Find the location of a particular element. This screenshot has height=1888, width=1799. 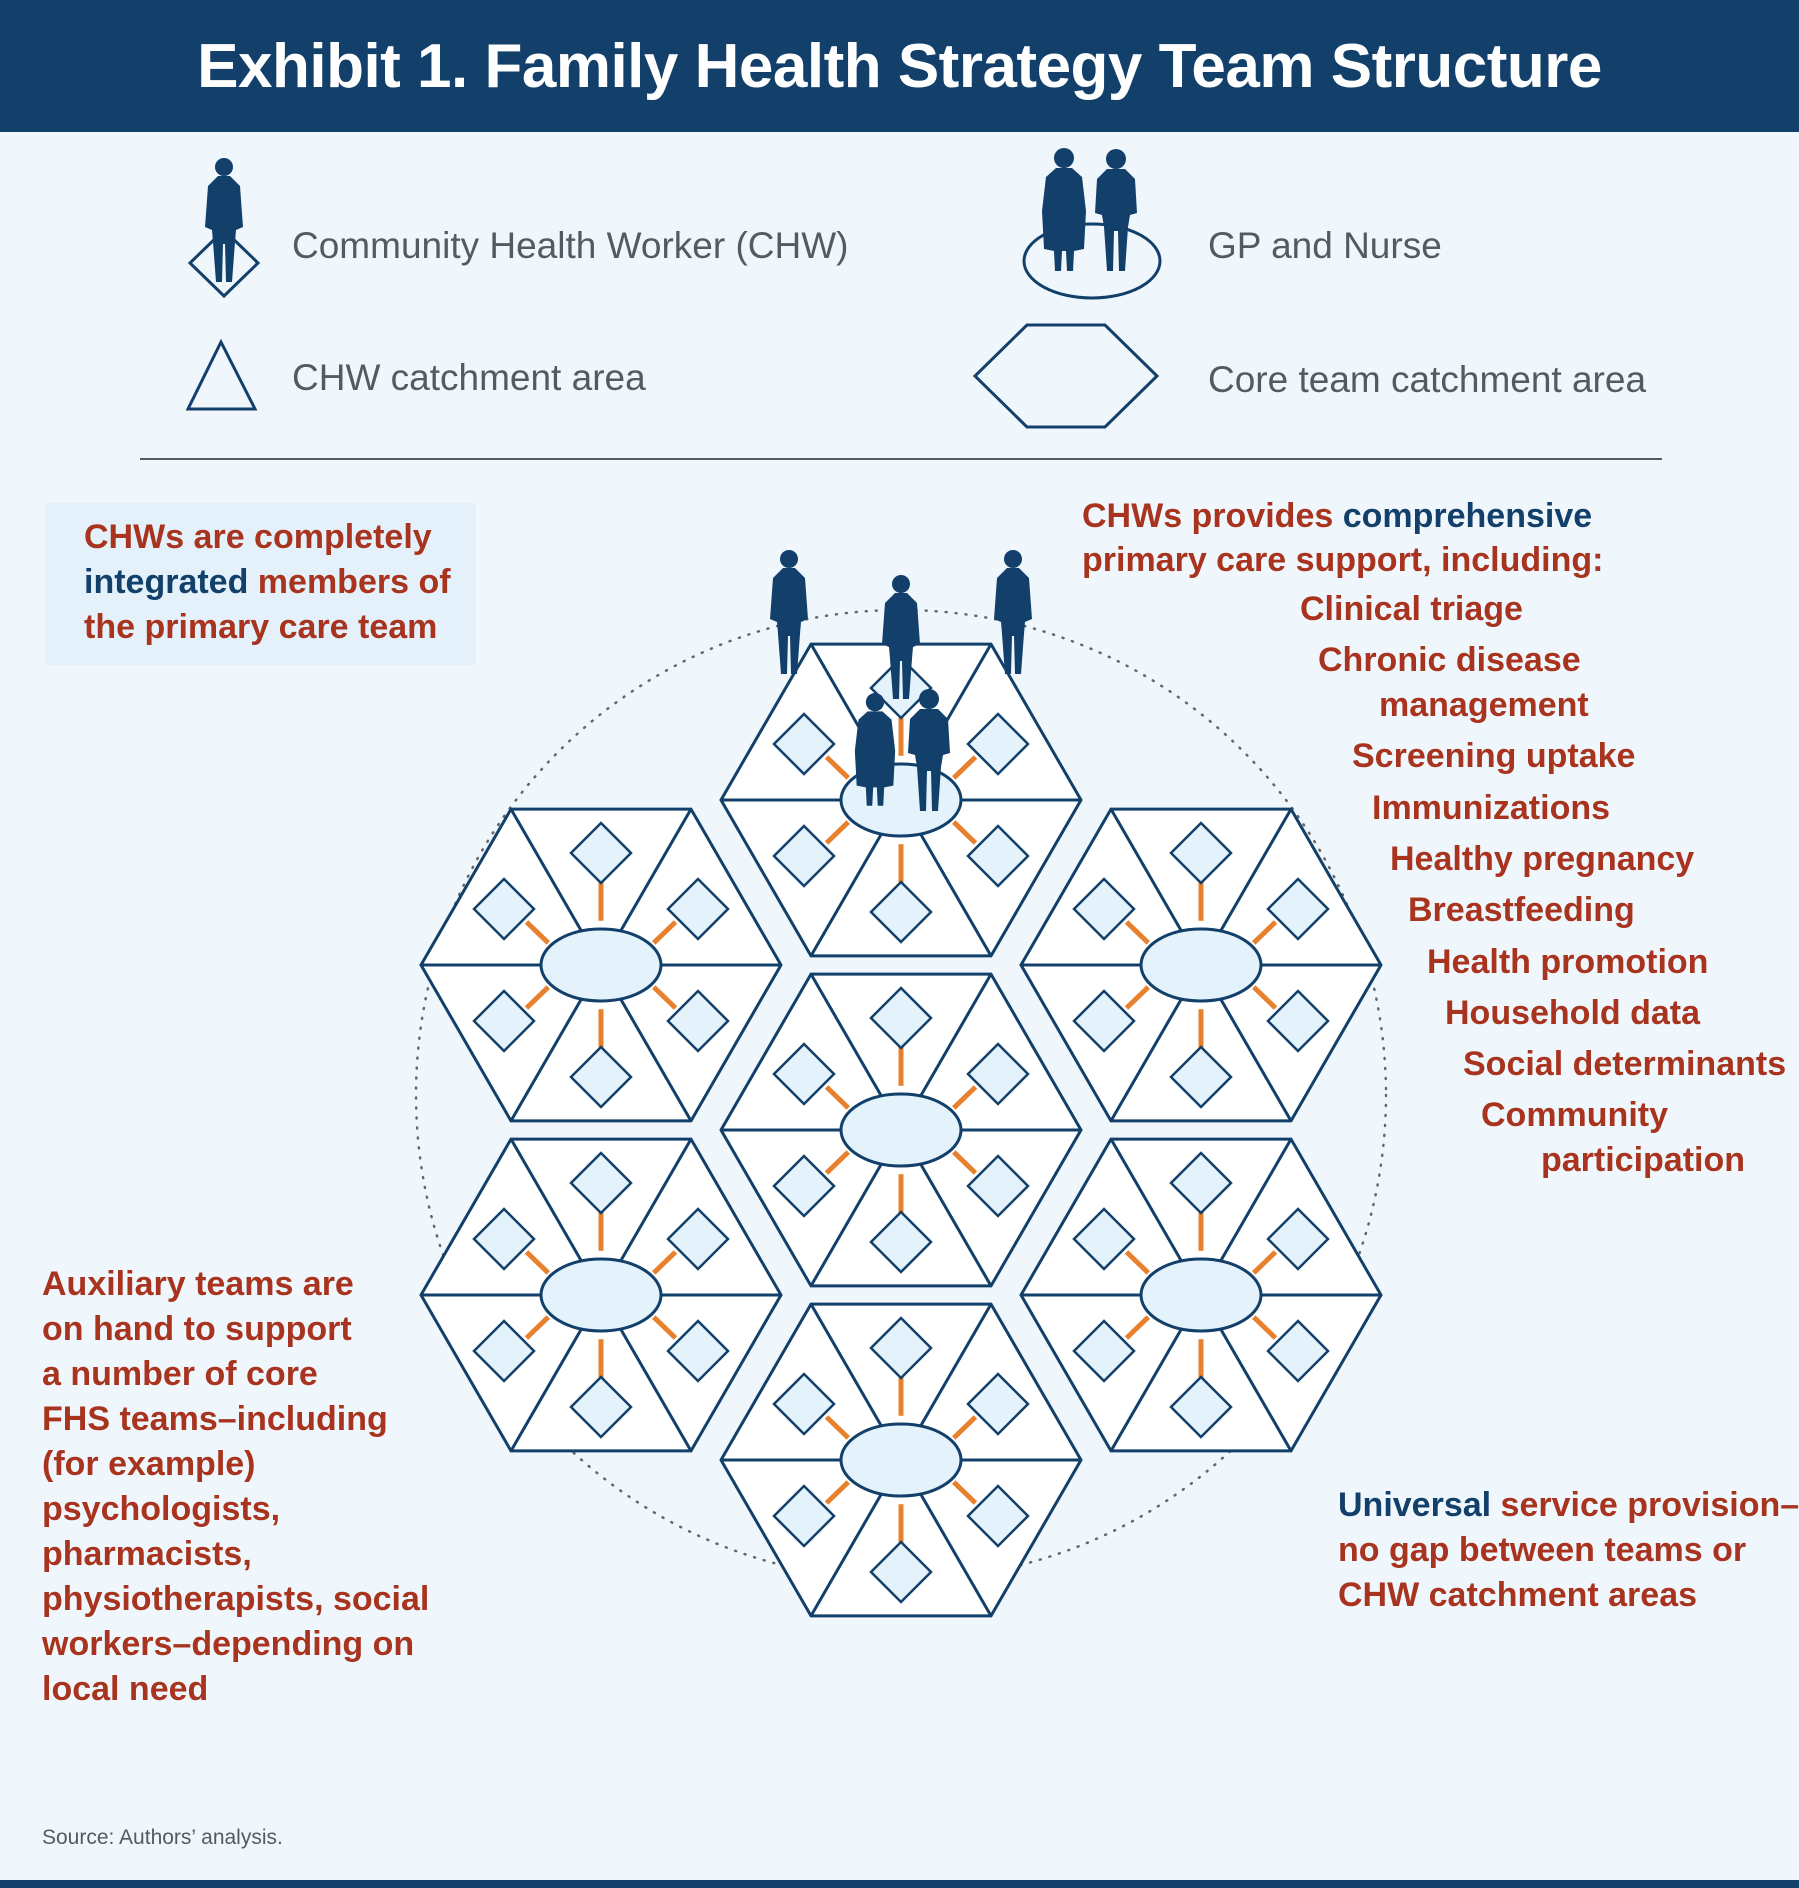

support-highlight: comprehensive is located at coordinates (1467, 516).